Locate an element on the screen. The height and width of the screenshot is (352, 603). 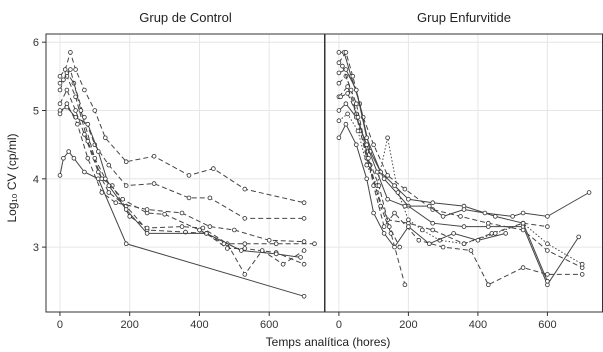
x-axis-title: Temps analítica (hores) is located at coordinates (328, 342).